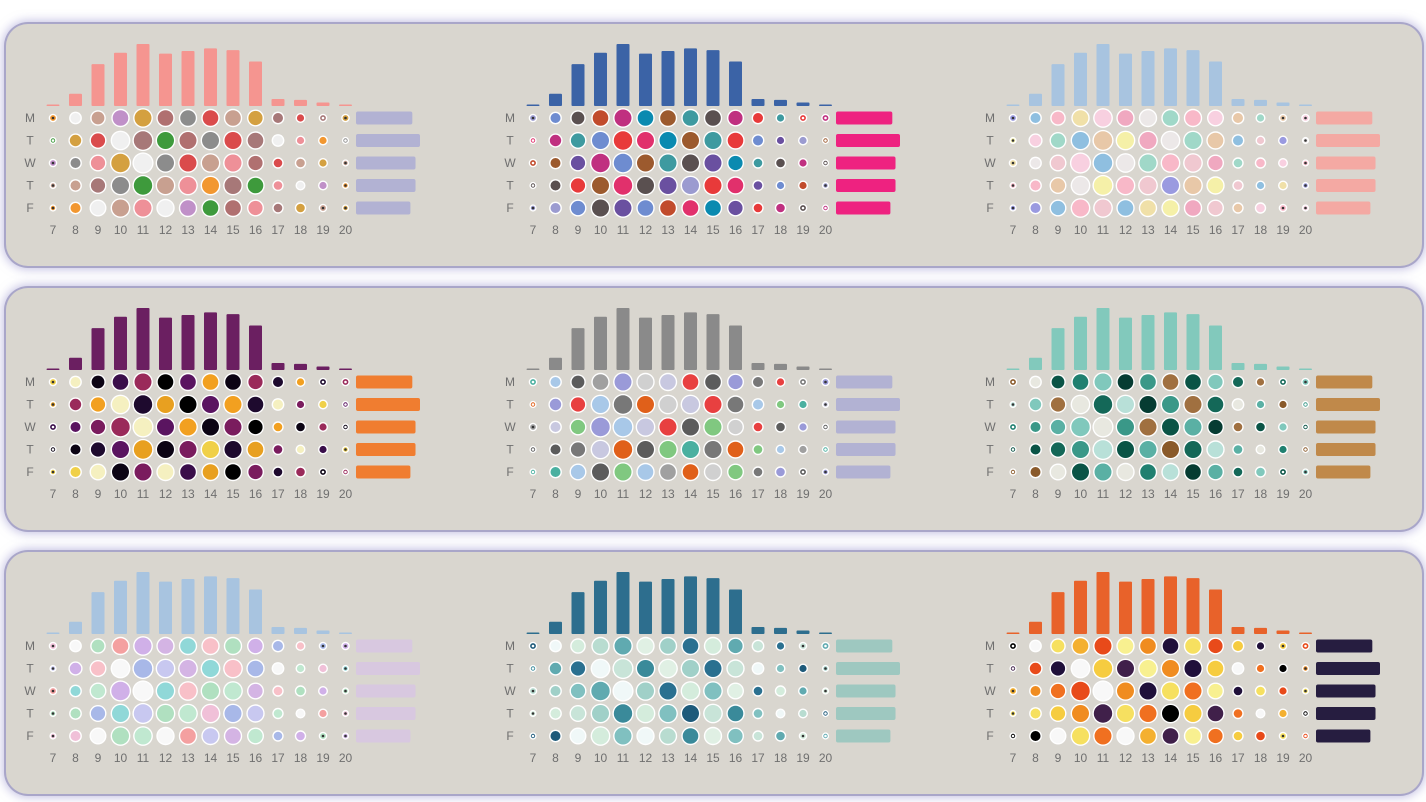  What do you see at coordinates (211, 494) in the screenshot?
I see `hour-label: 14` at bounding box center [211, 494].